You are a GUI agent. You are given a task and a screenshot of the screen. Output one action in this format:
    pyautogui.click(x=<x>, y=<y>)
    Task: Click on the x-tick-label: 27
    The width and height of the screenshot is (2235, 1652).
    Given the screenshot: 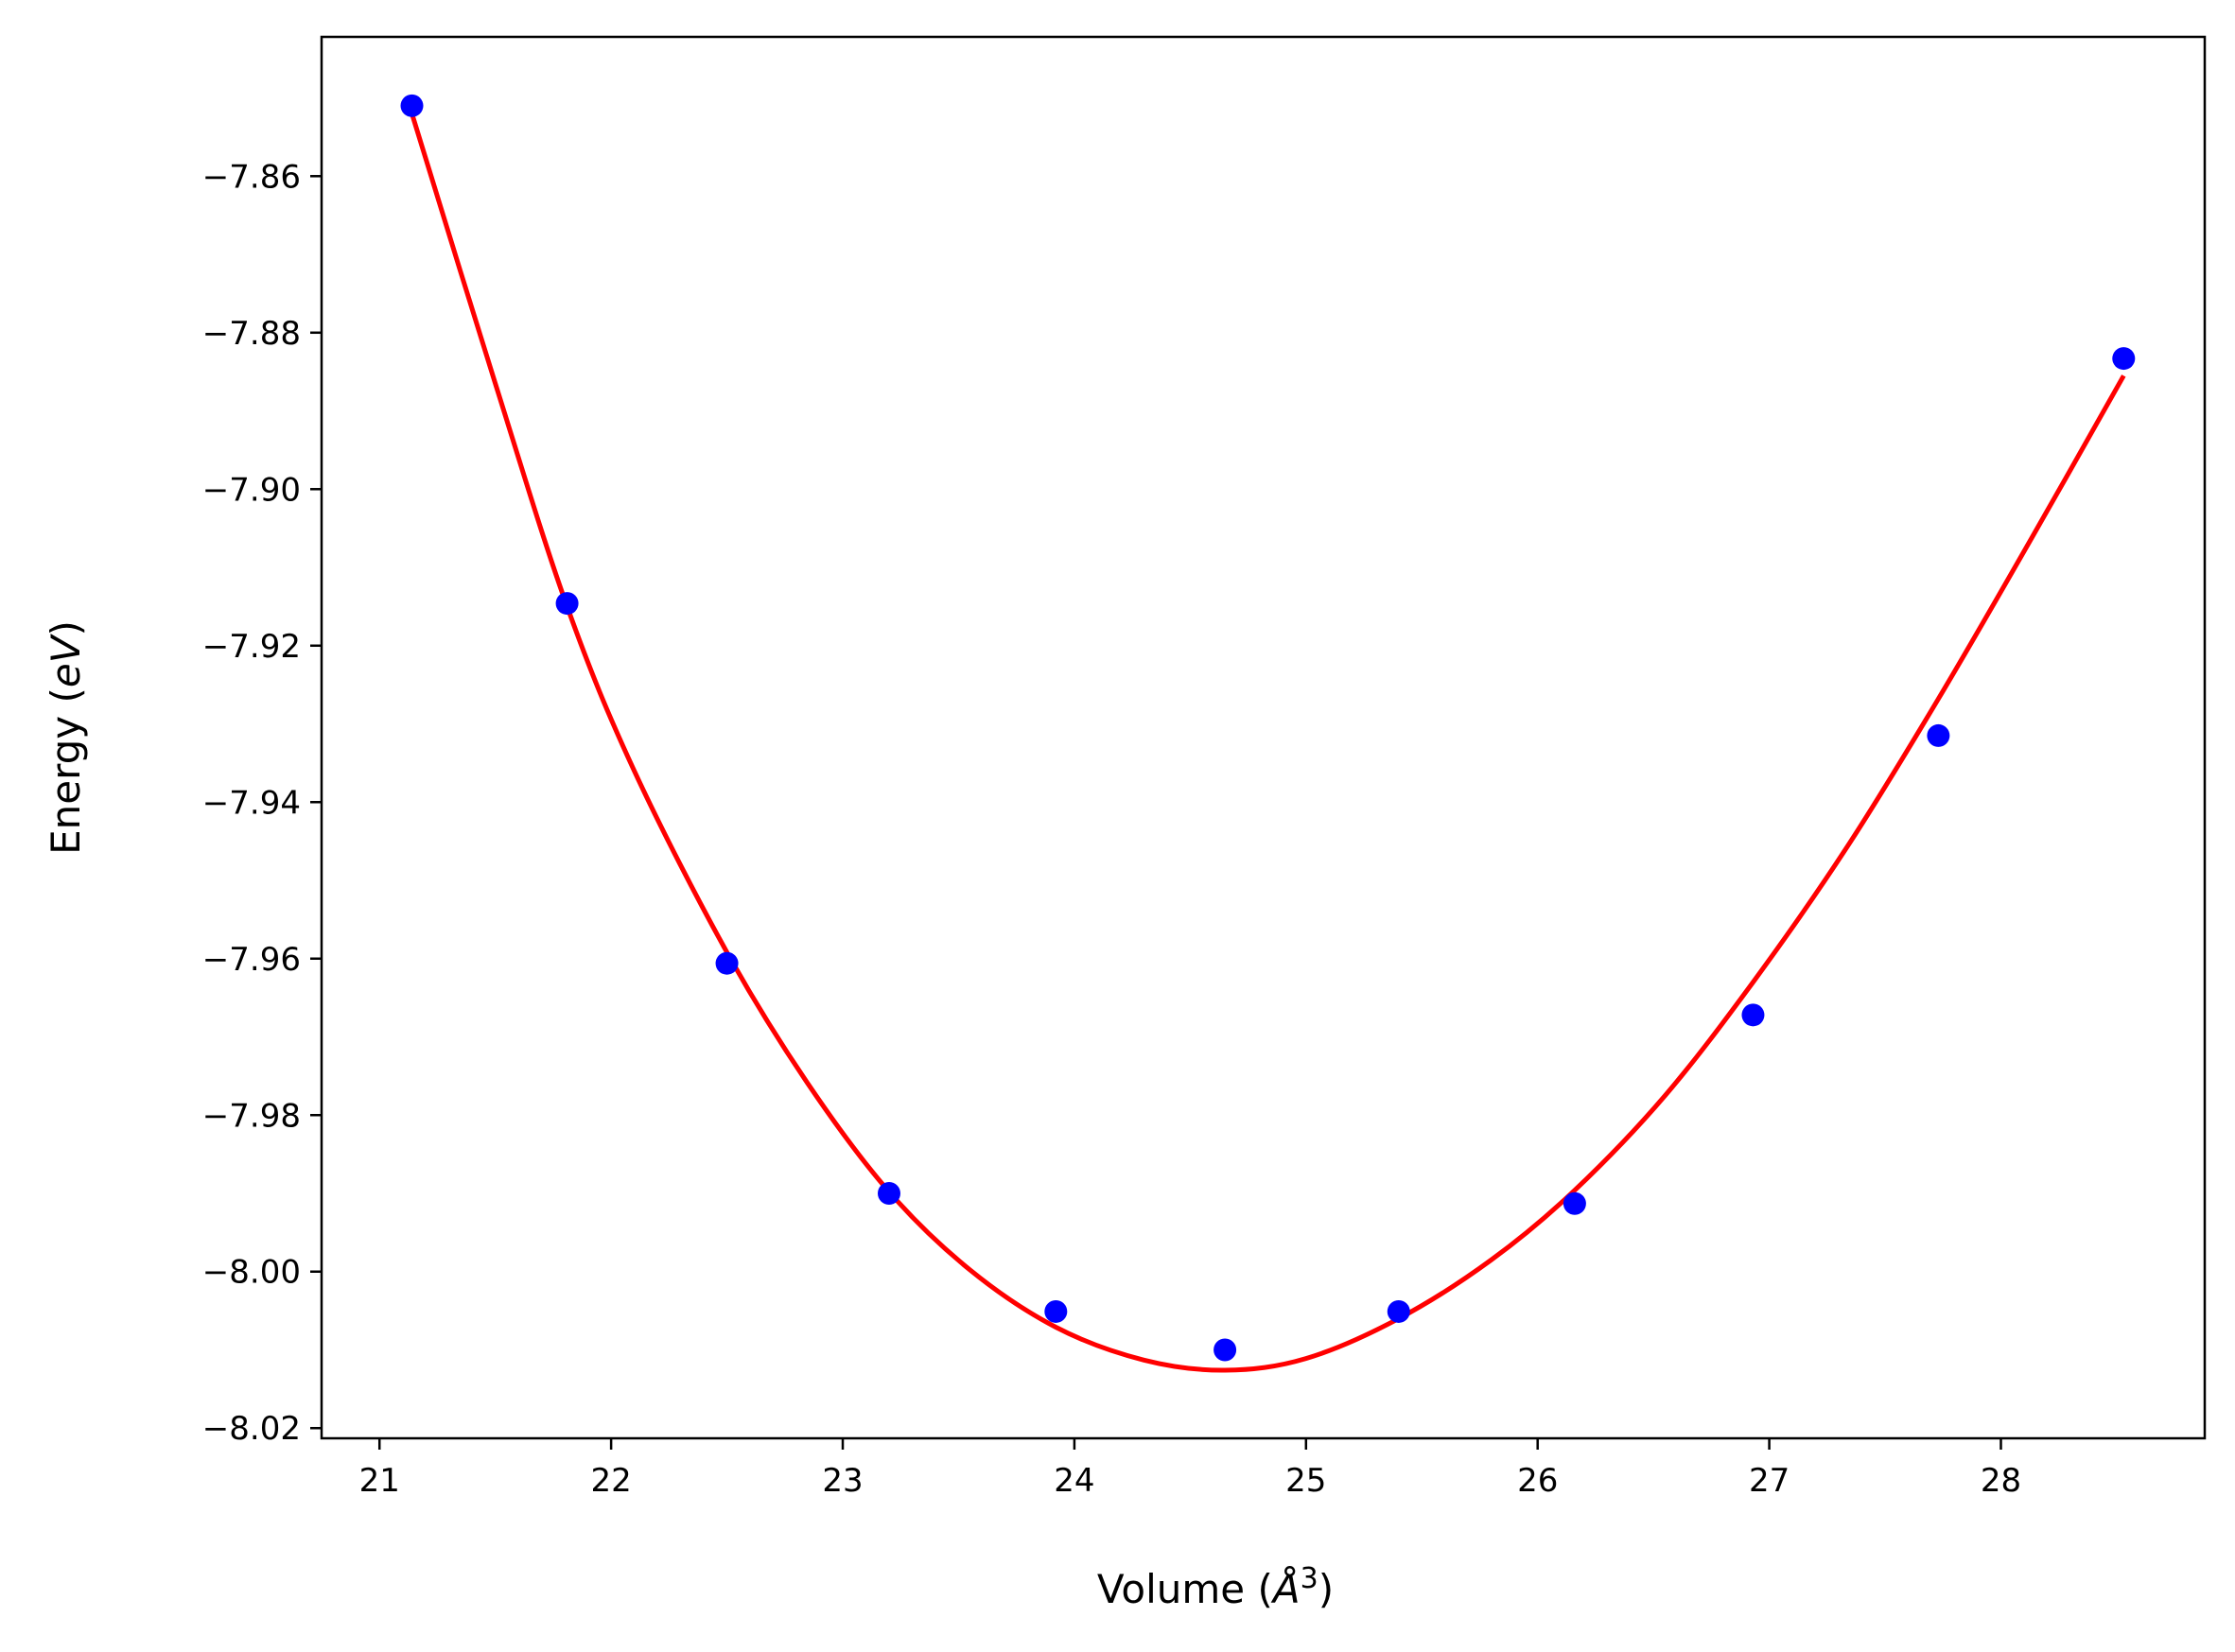 What is the action you would take?
    pyautogui.click(x=1769, y=1481)
    